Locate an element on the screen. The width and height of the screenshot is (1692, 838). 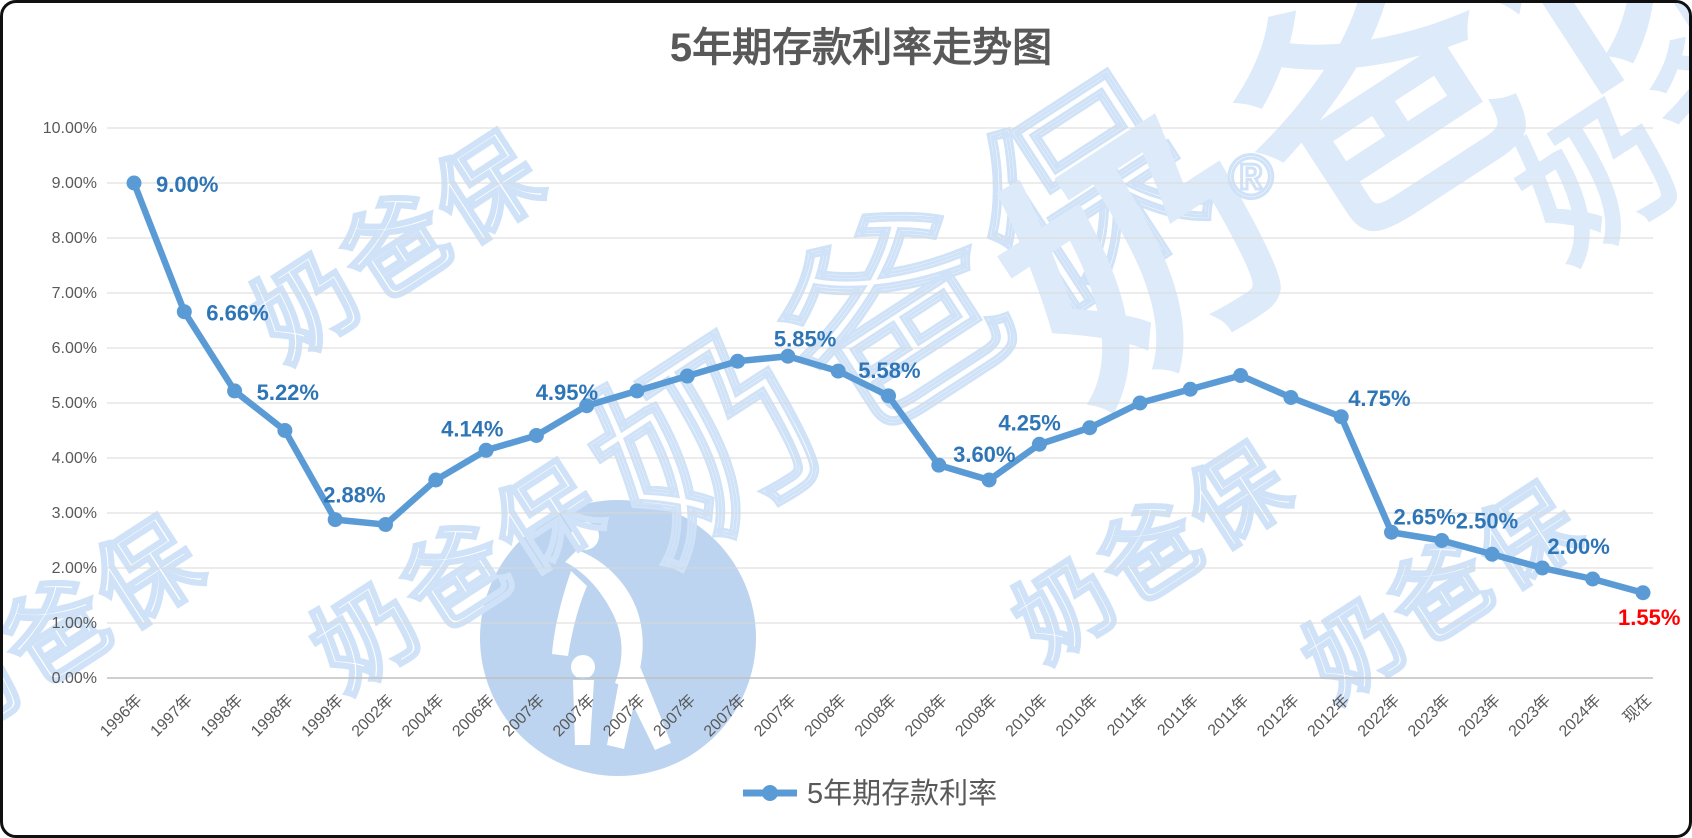
data-label: 9.00% is located at coordinates (187, 184).